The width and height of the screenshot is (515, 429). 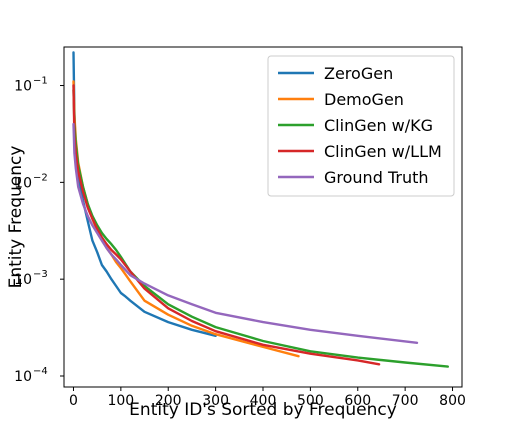 I want to click on legend-box, so click(x=361, y=126).